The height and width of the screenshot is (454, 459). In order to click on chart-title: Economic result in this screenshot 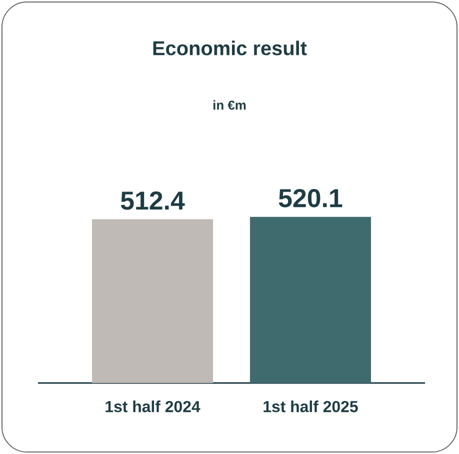, I will do `click(230, 48)`.